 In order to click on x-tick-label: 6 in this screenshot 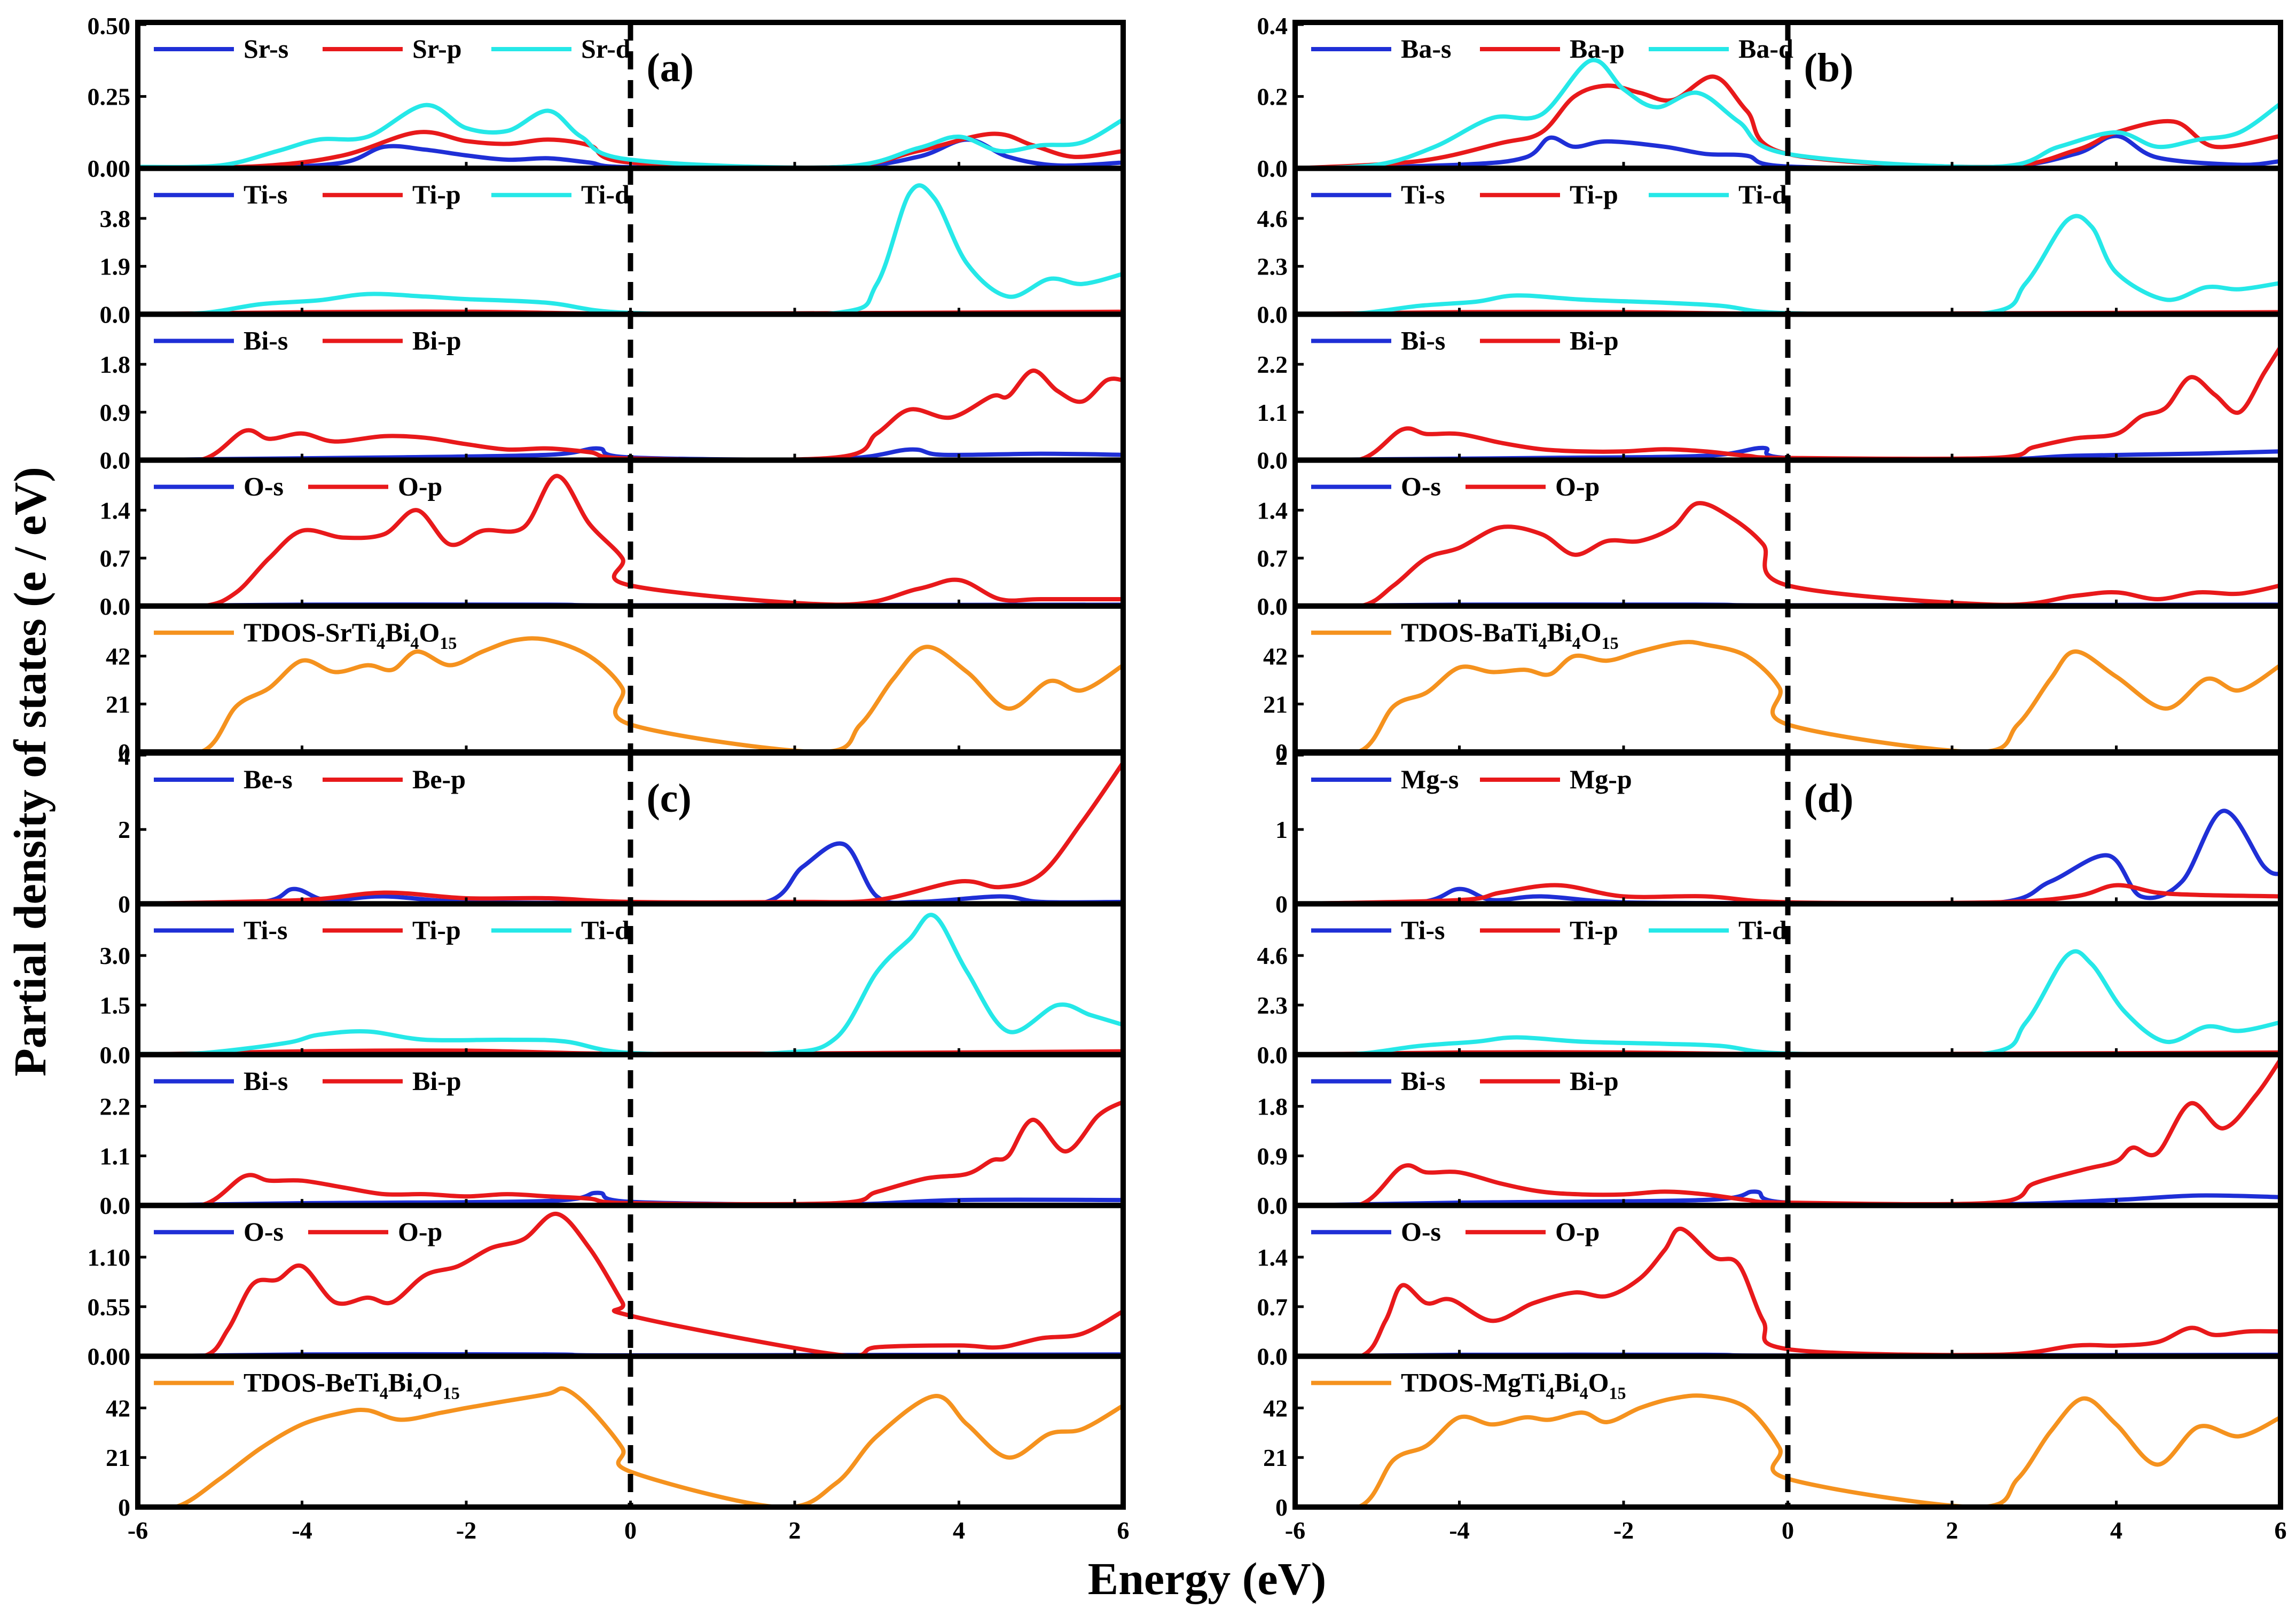, I will do `click(1124, 1530)`.